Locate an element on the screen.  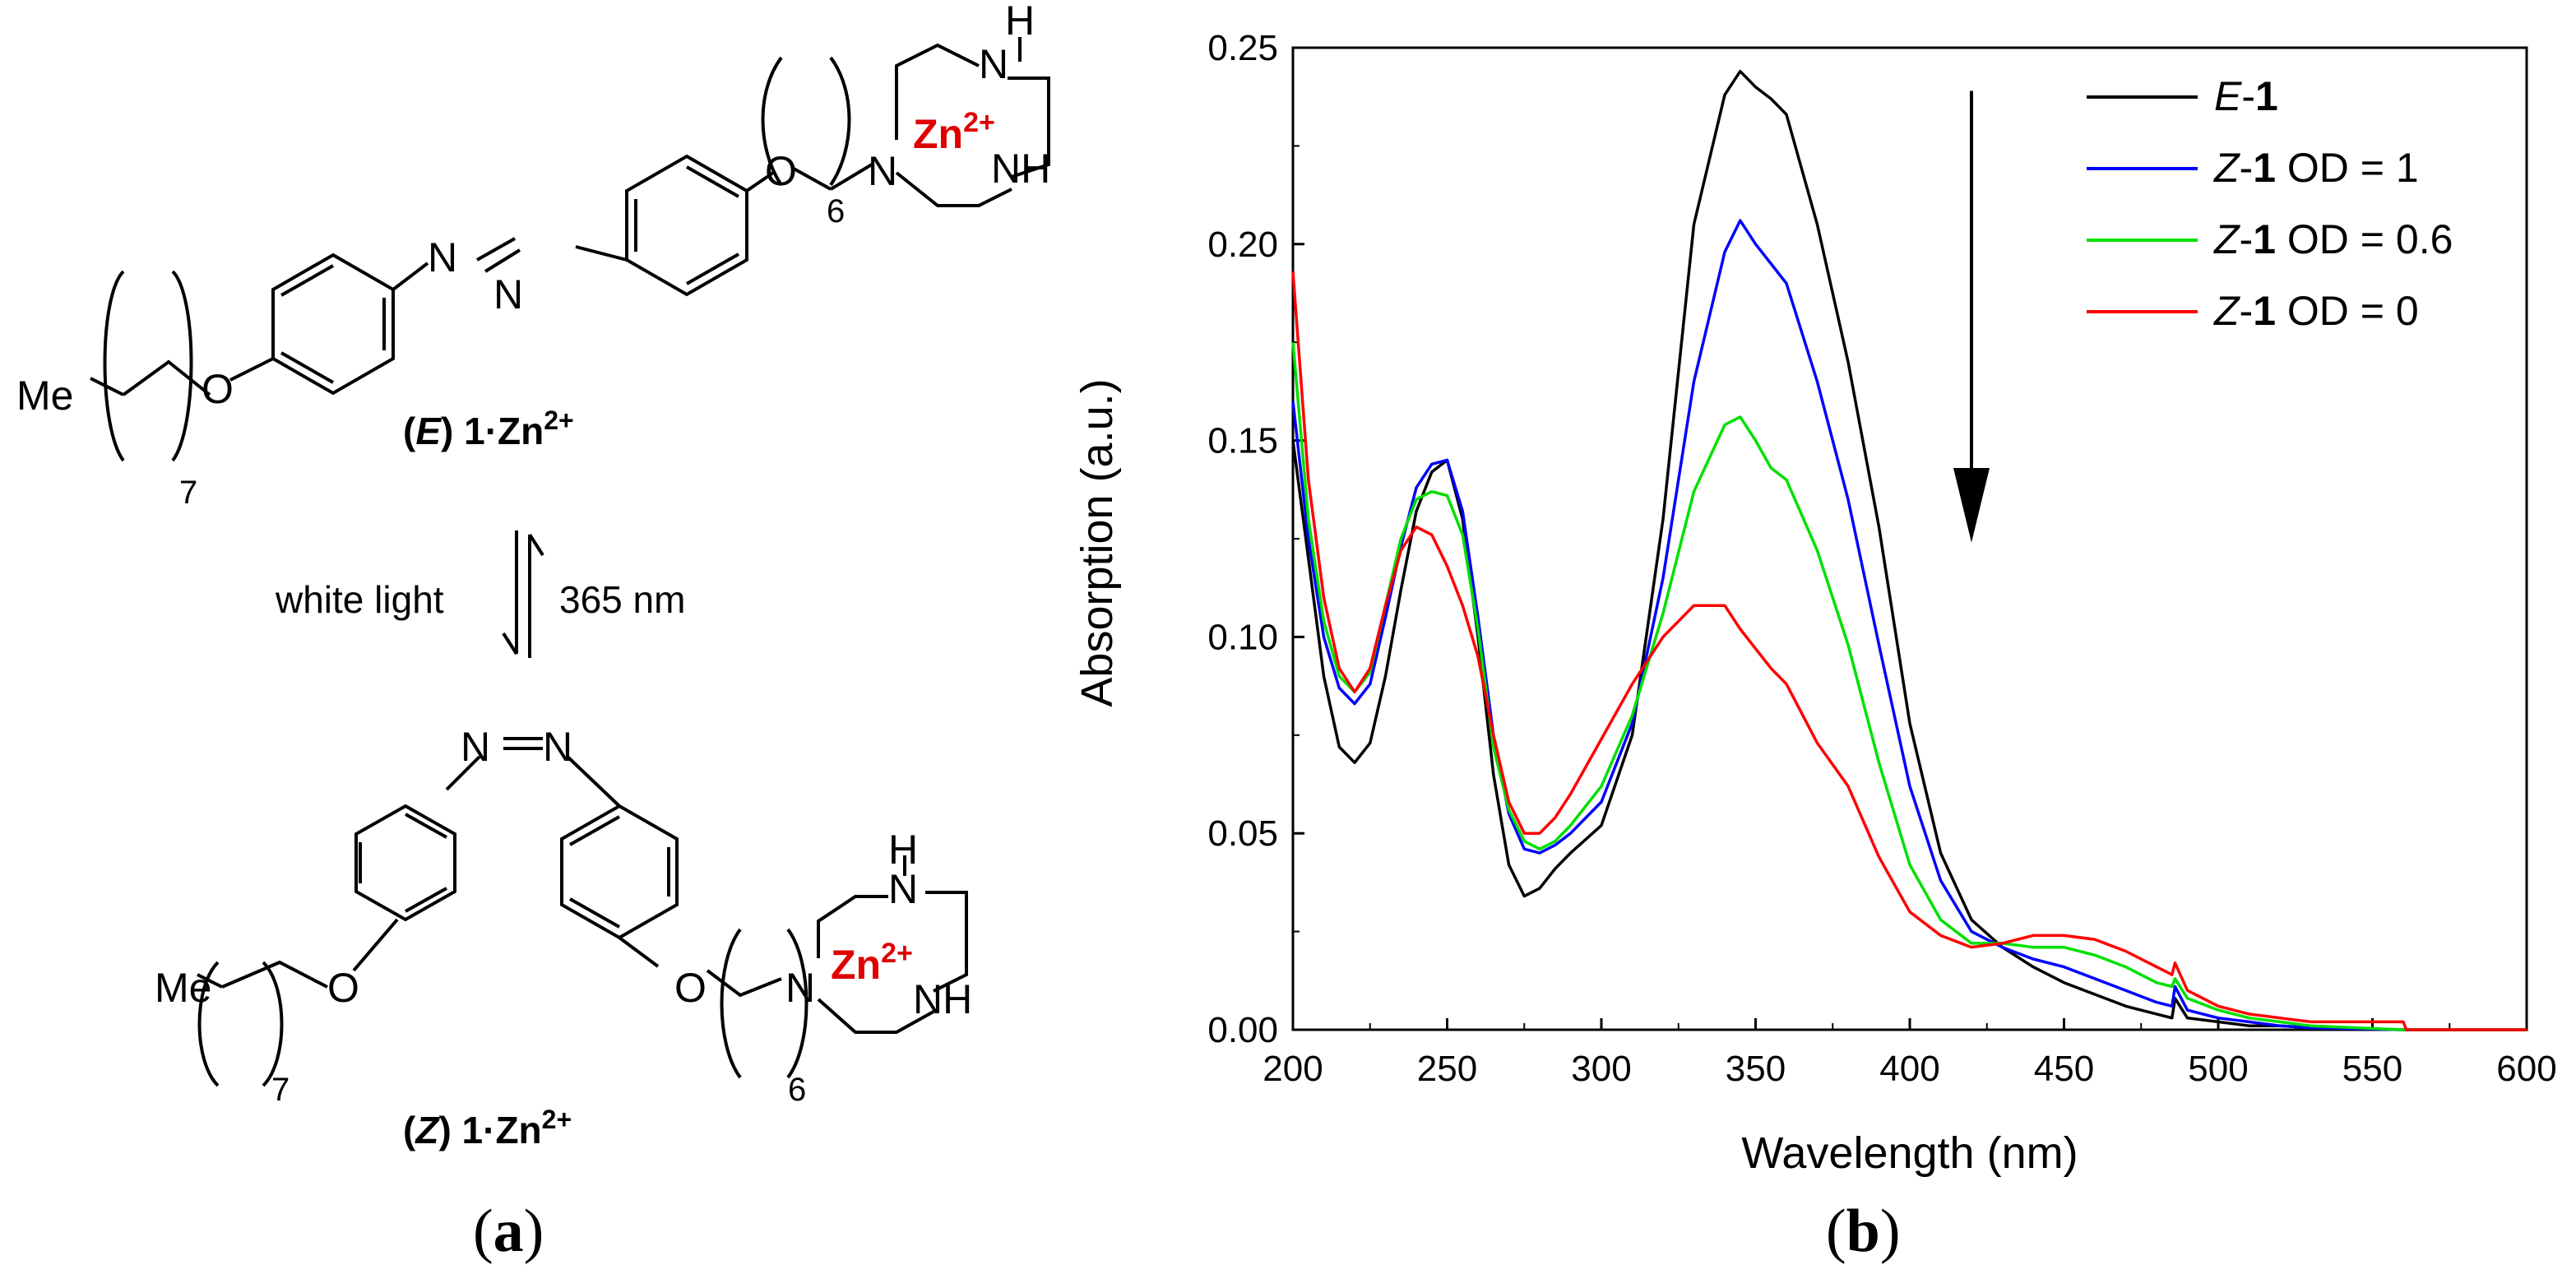
white-light-label: white light is located at coordinates (360, 599).